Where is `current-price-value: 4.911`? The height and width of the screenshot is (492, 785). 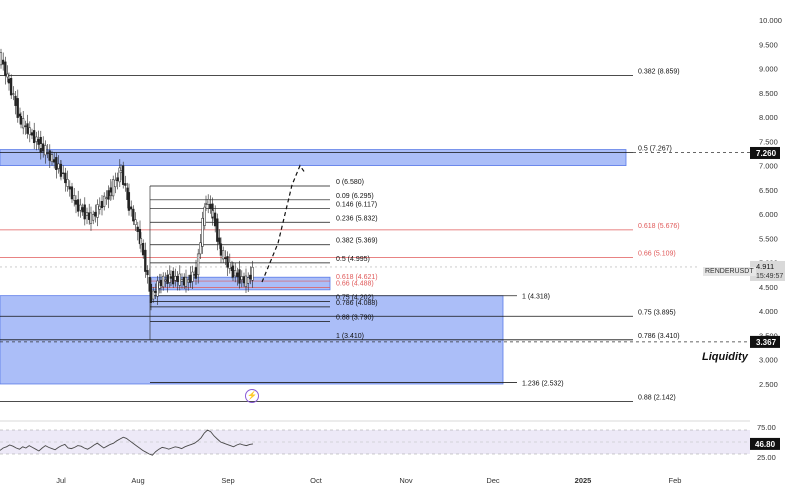 current-price-value: 4.911 is located at coordinates (765, 266).